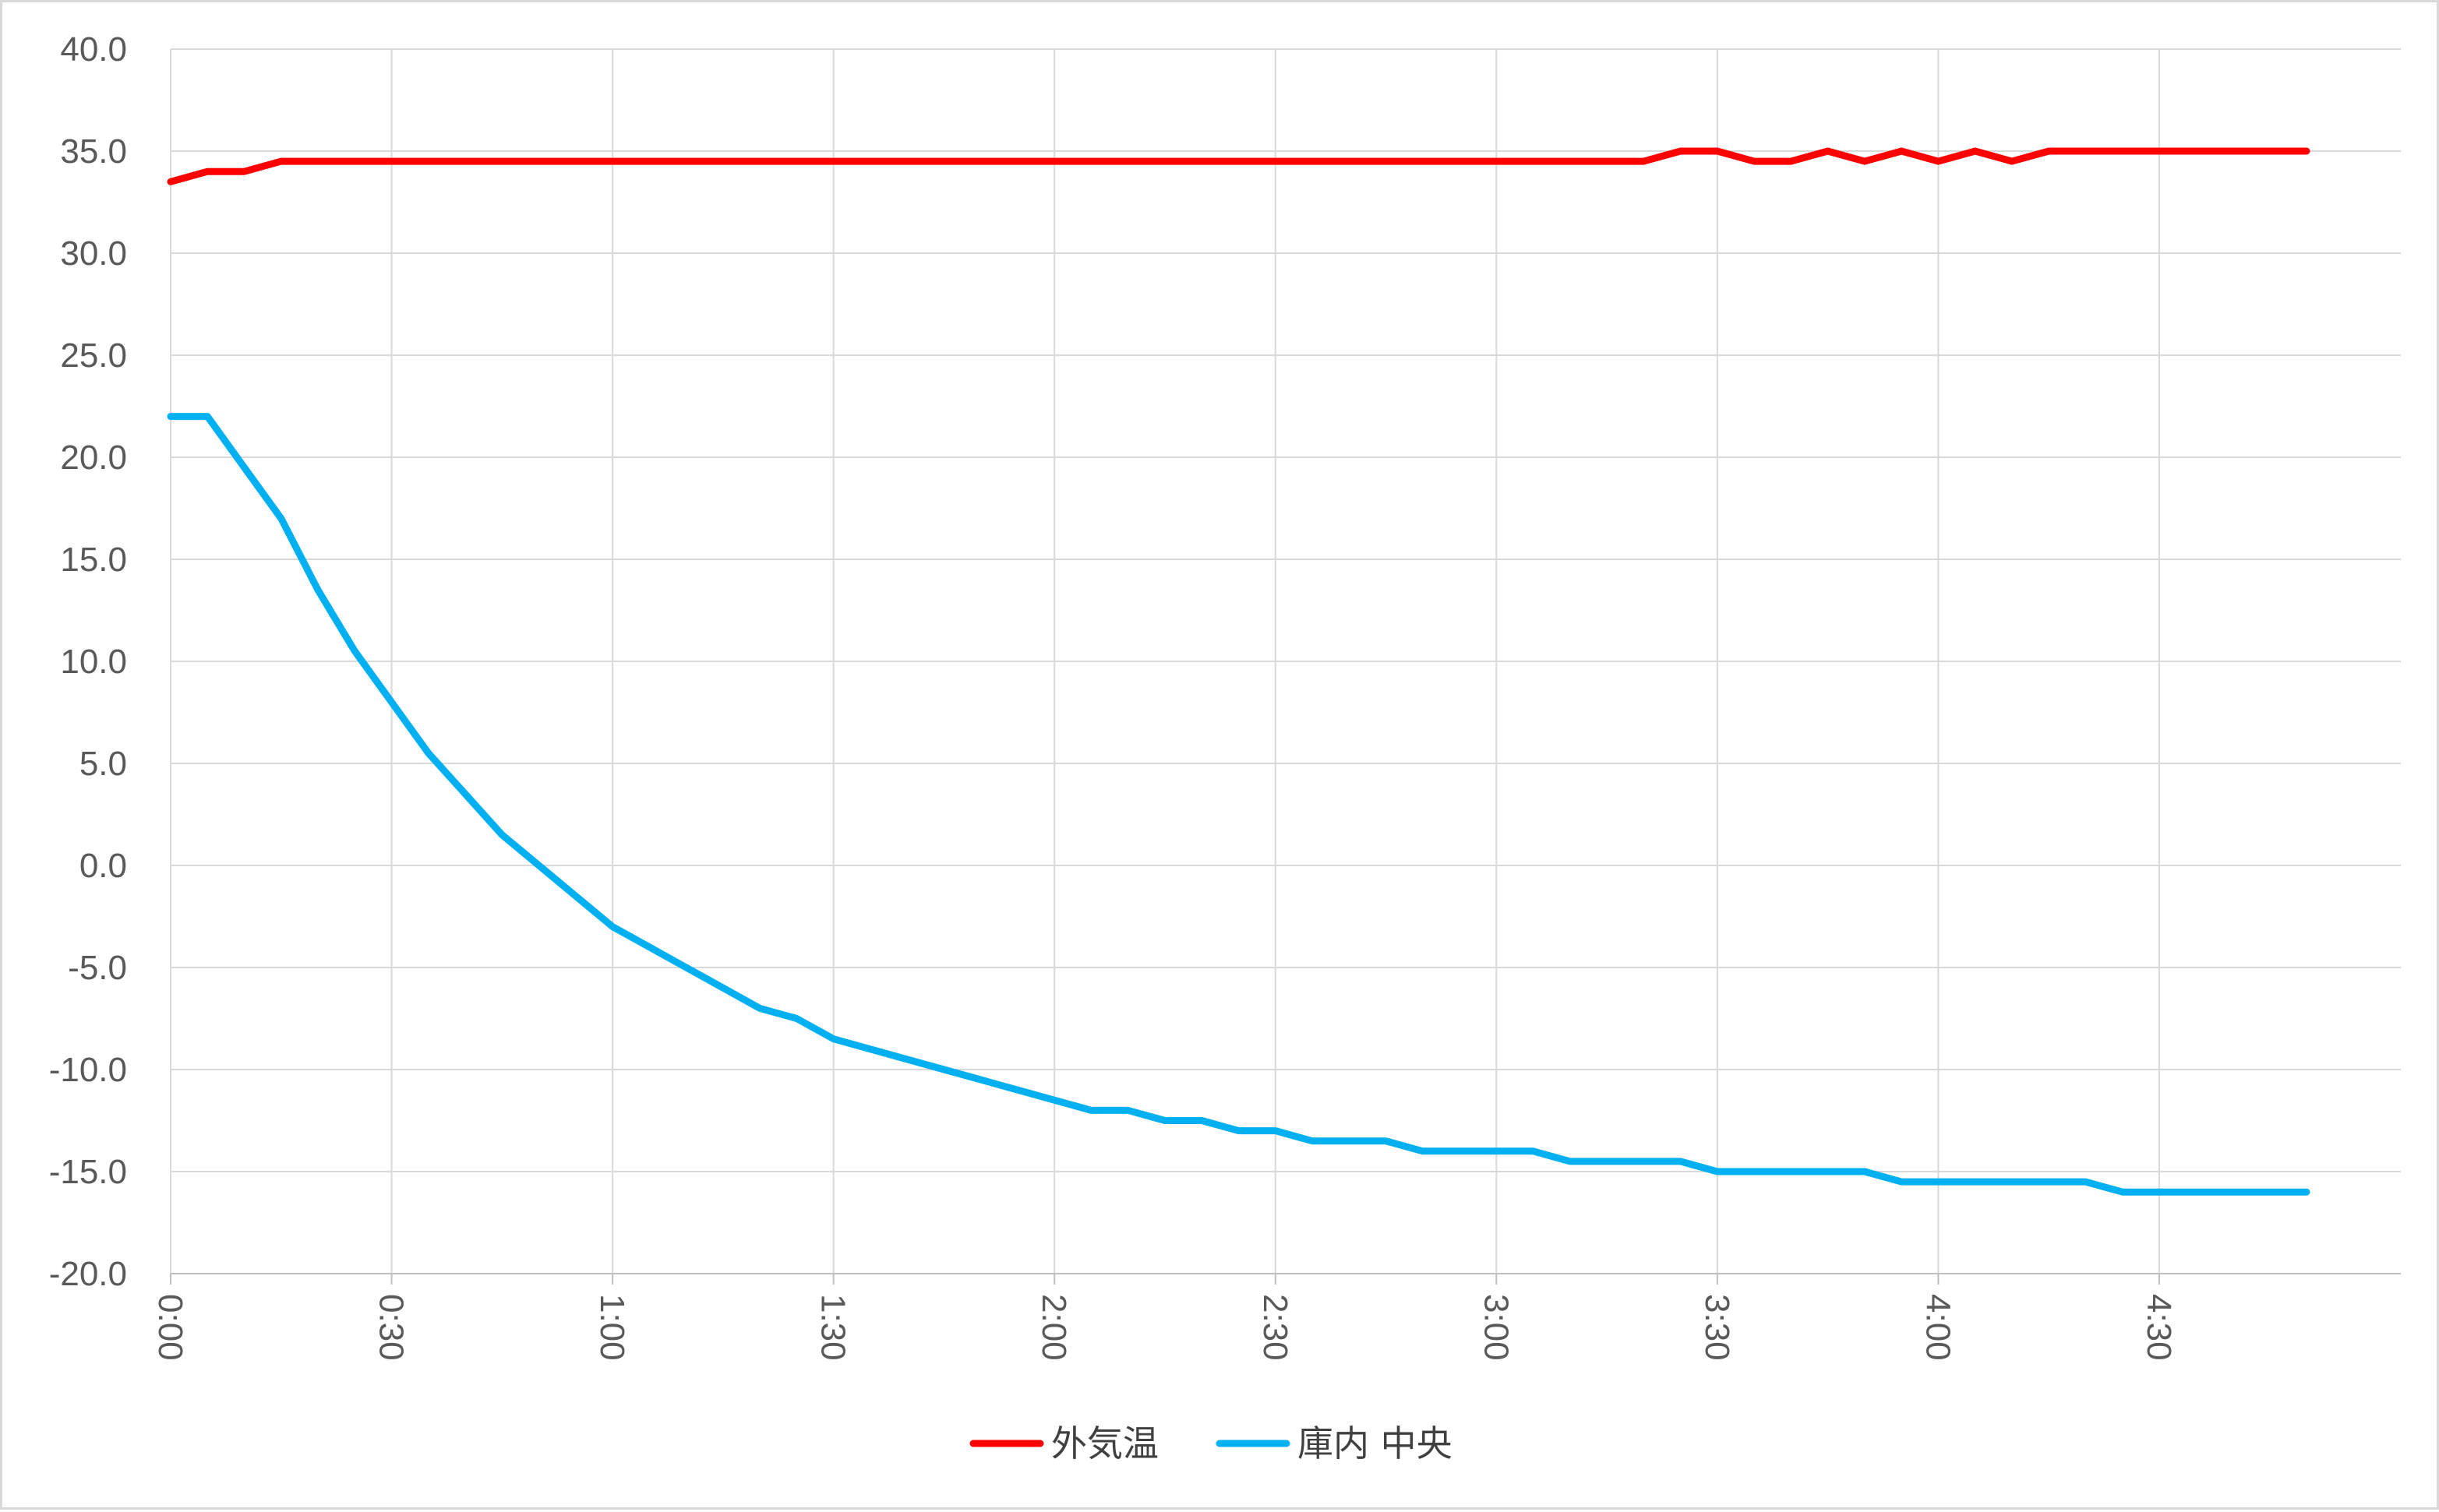 This screenshot has width=2439, height=1512. What do you see at coordinates (103, 866) in the screenshot?
I see `y-tick-label: 0.0` at bounding box center [103, 866].